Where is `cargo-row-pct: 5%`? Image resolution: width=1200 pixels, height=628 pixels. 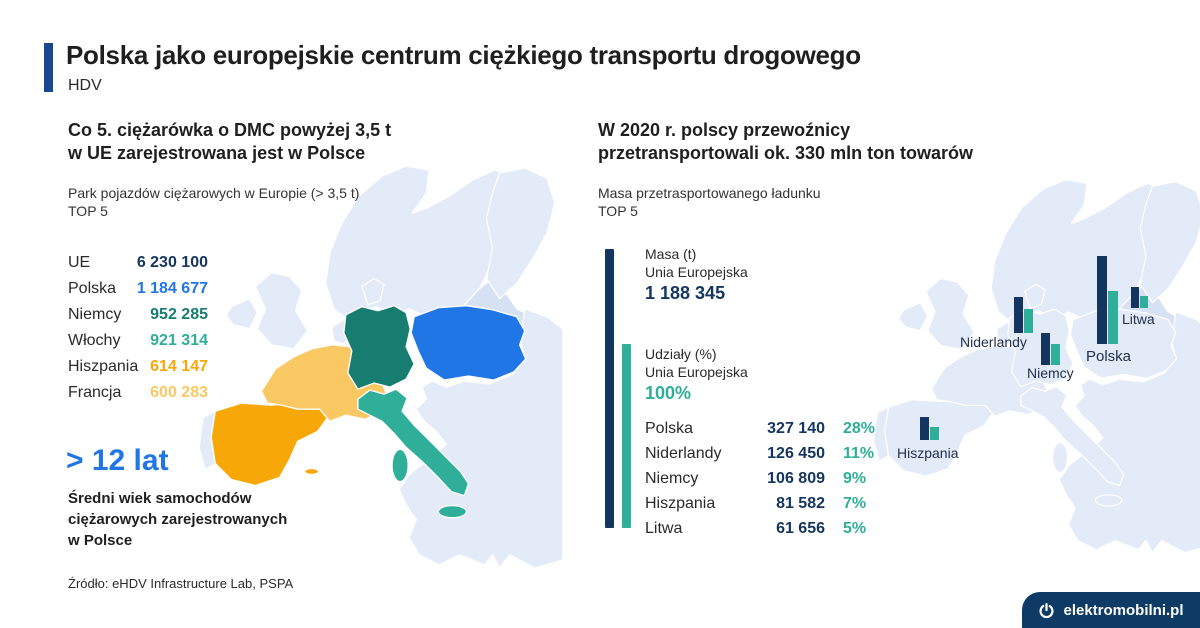
cargo-row-pct: 5% is located at coordinates (855, 528).